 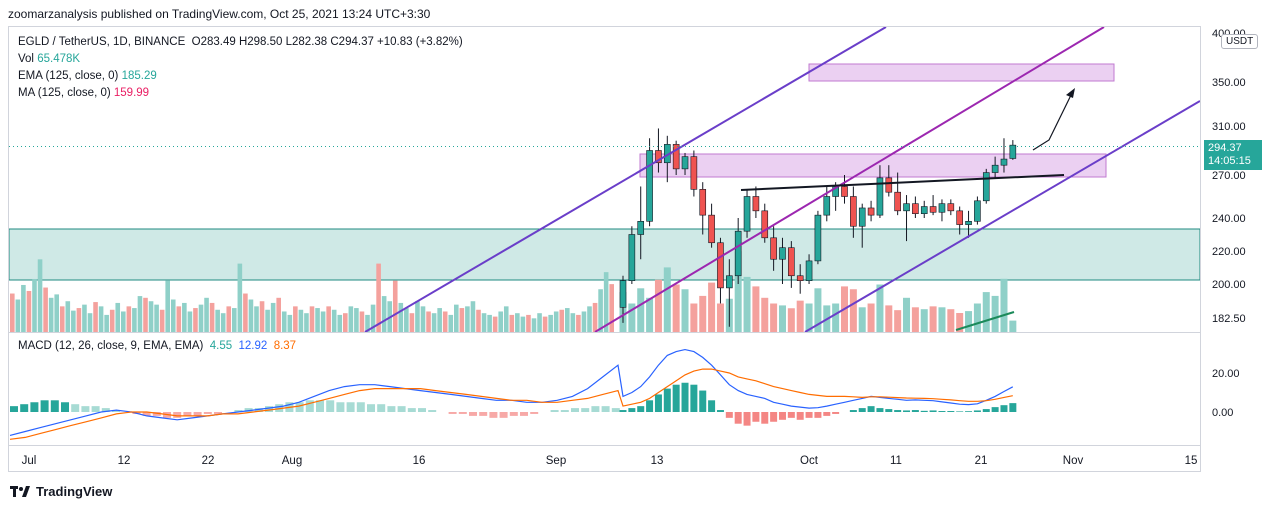 I want to click on signal-line, so click(x=511, y=404).